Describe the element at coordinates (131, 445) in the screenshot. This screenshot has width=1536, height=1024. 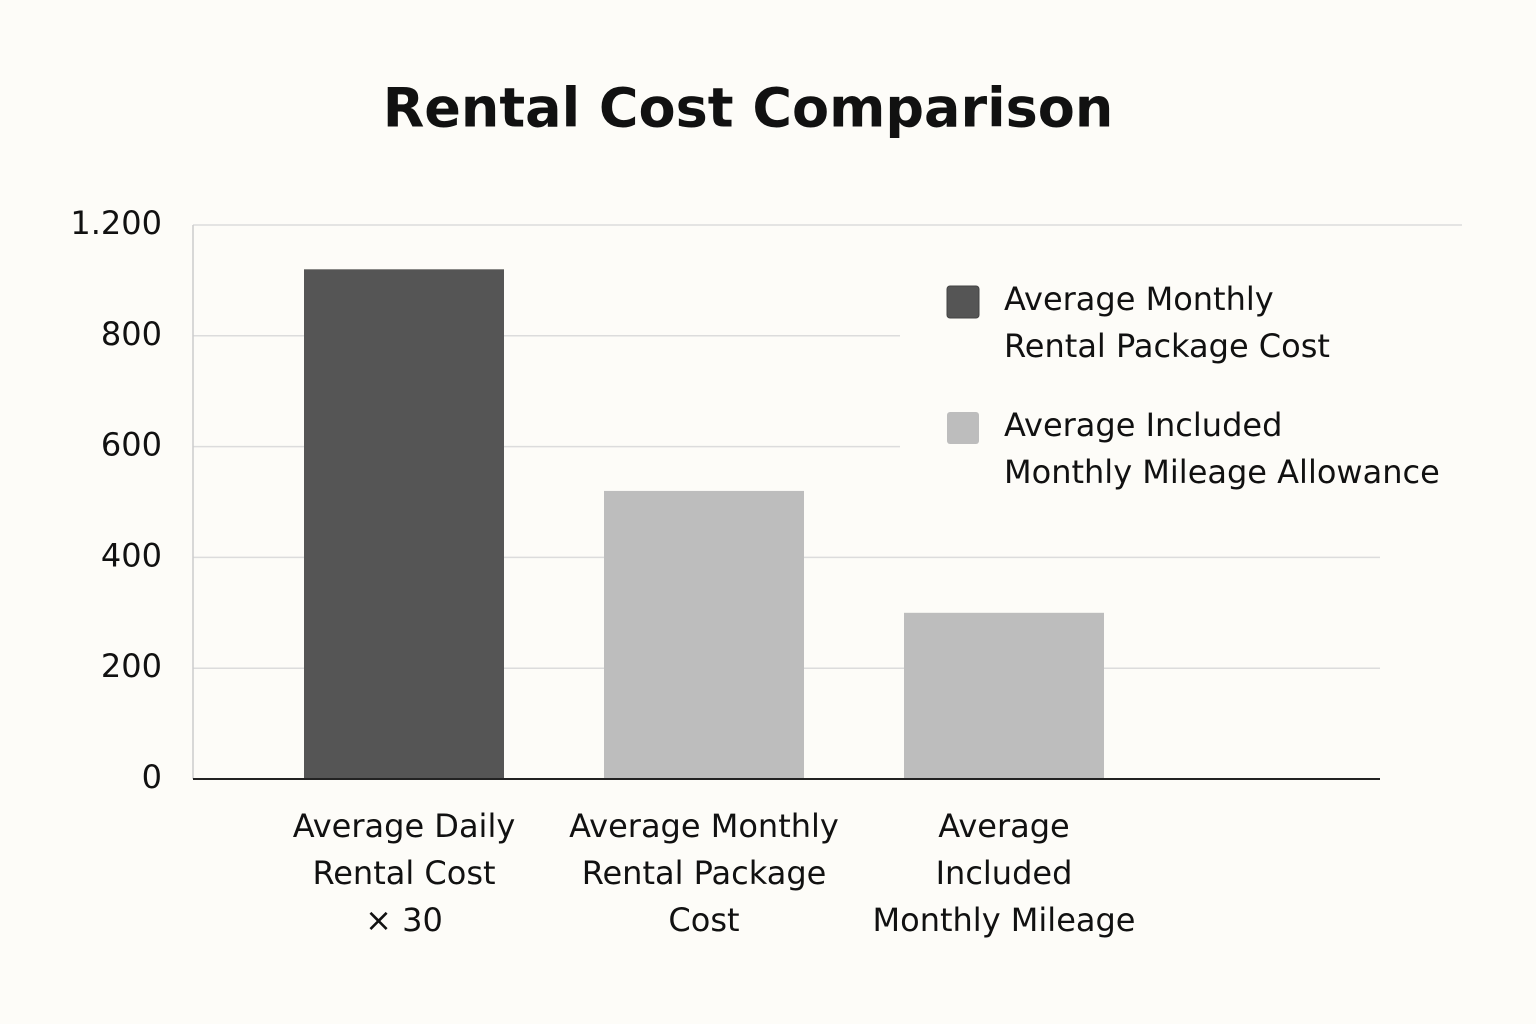
I see `y-tick-label: 600` at that location.